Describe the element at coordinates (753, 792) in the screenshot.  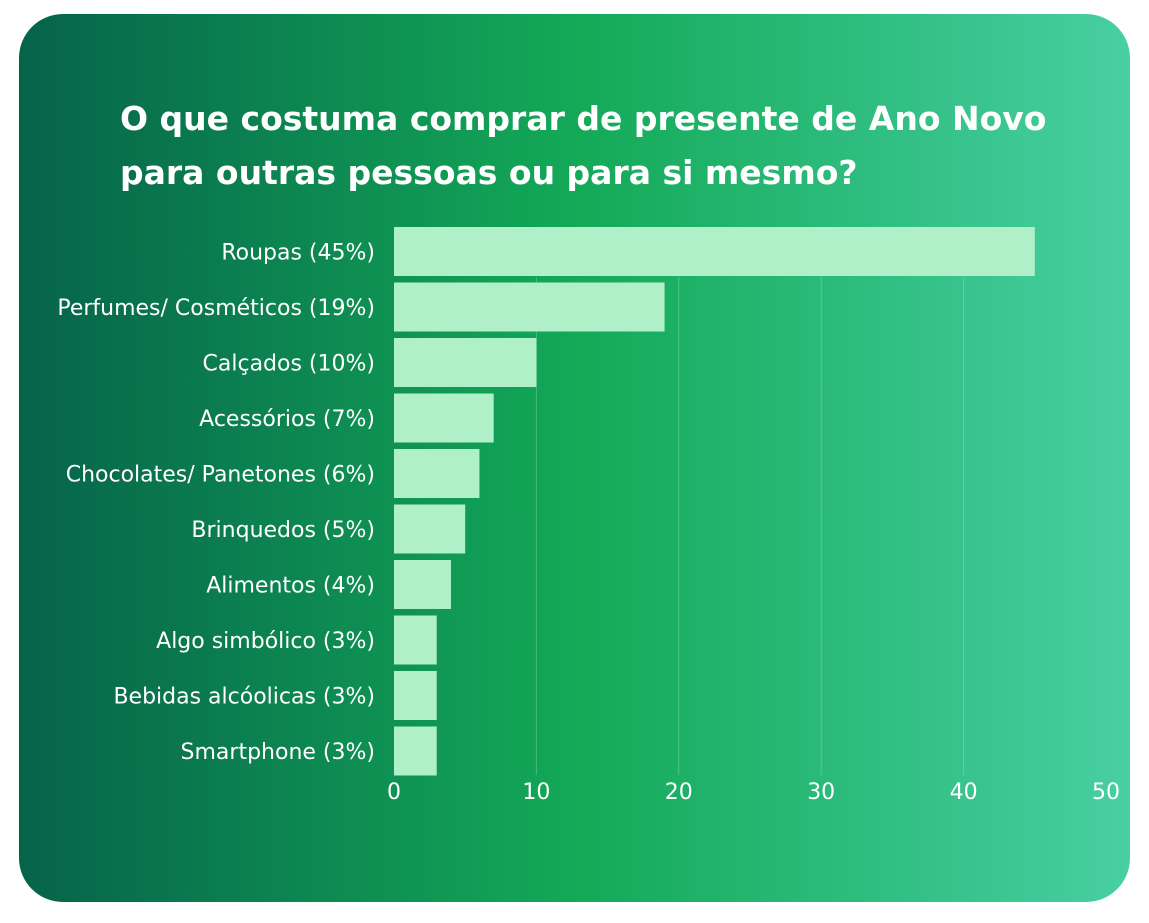
I see `x-axis-ticks: 0 10 20 30 40 50` at that location.